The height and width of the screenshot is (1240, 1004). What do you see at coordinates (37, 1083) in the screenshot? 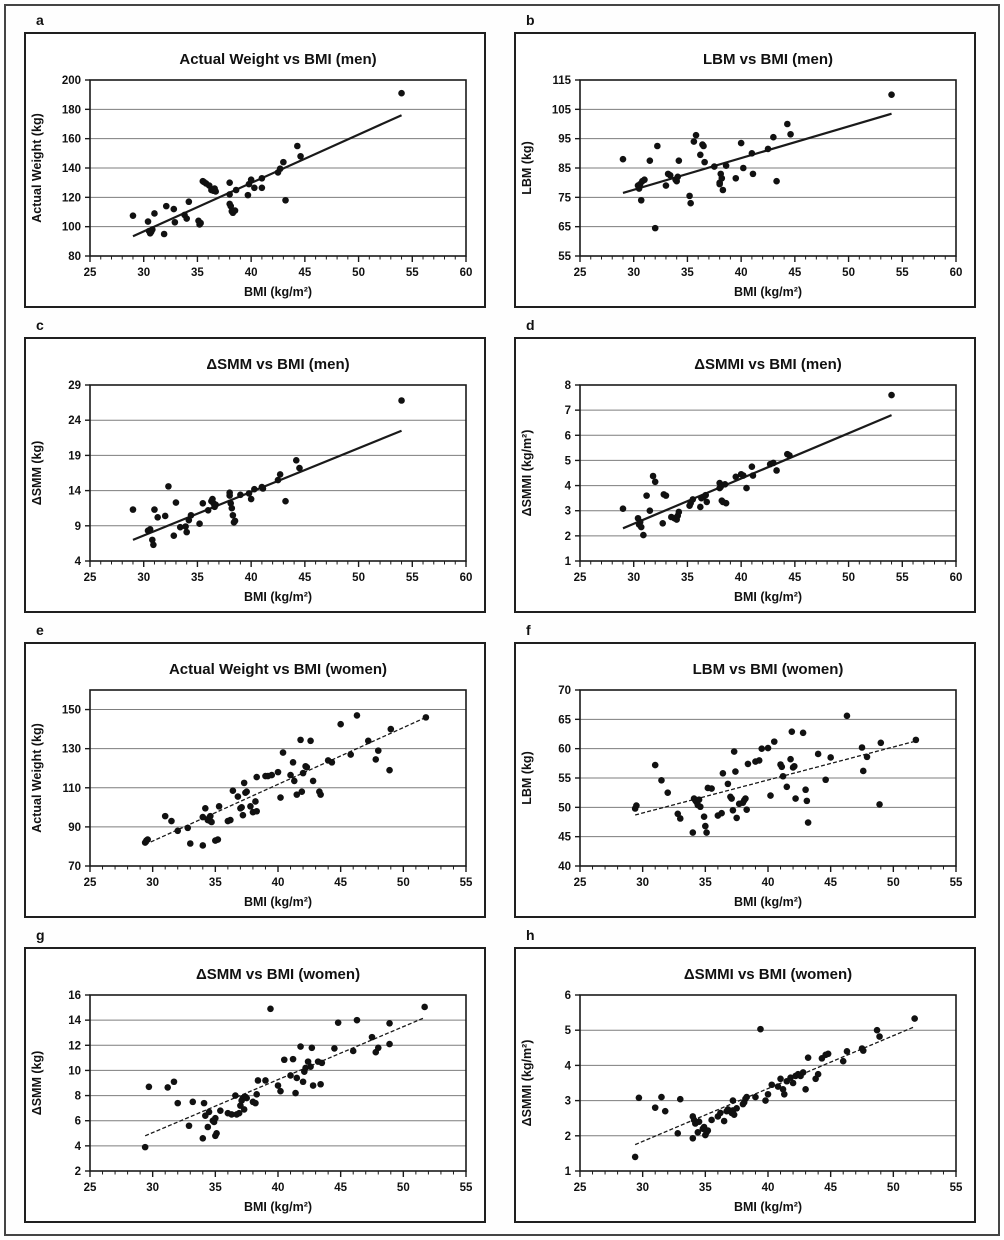
I see `svg-text: ΔSMM (kg)` at bounding box center [37, 1083].